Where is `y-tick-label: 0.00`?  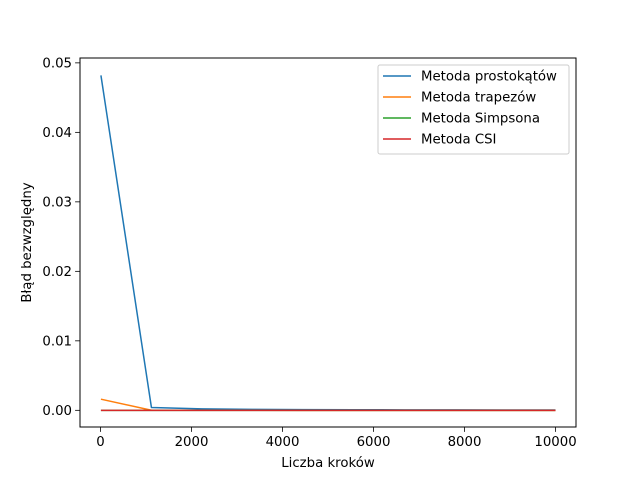
y-tick-label: 0.00 is located at coordinates (57, 411).